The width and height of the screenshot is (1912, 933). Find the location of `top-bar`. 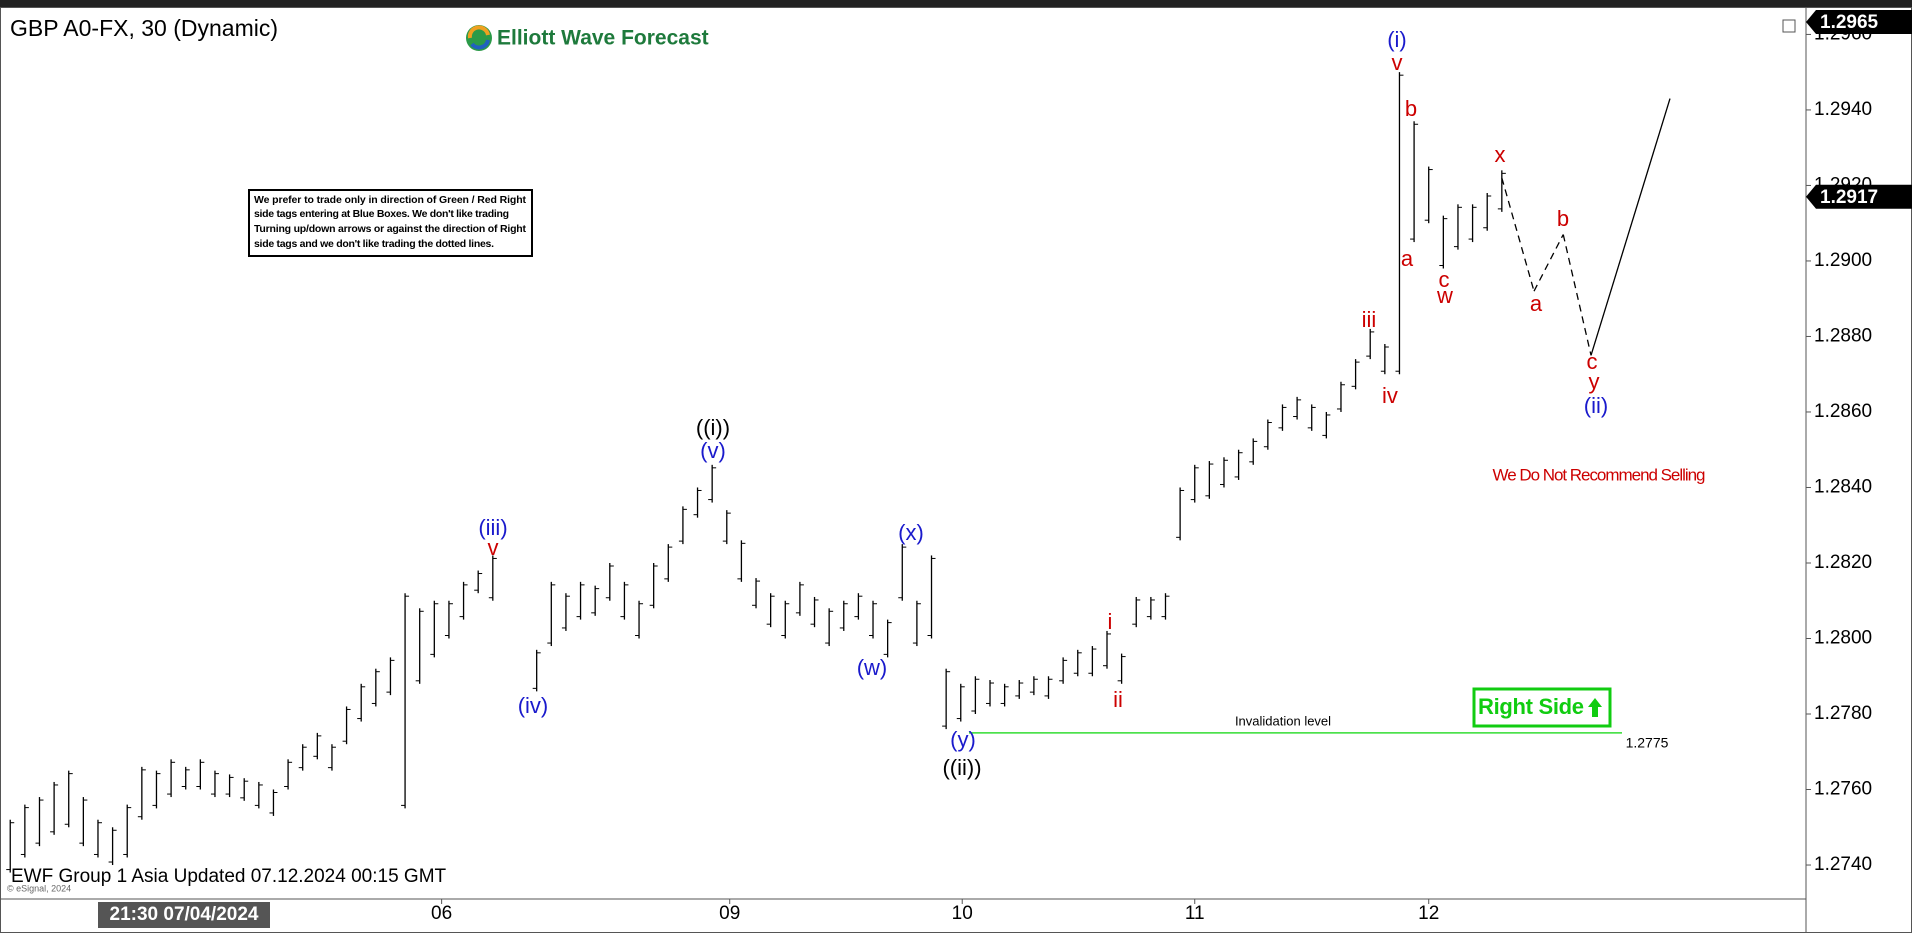

top-bar is located at coordinates (956, 3).